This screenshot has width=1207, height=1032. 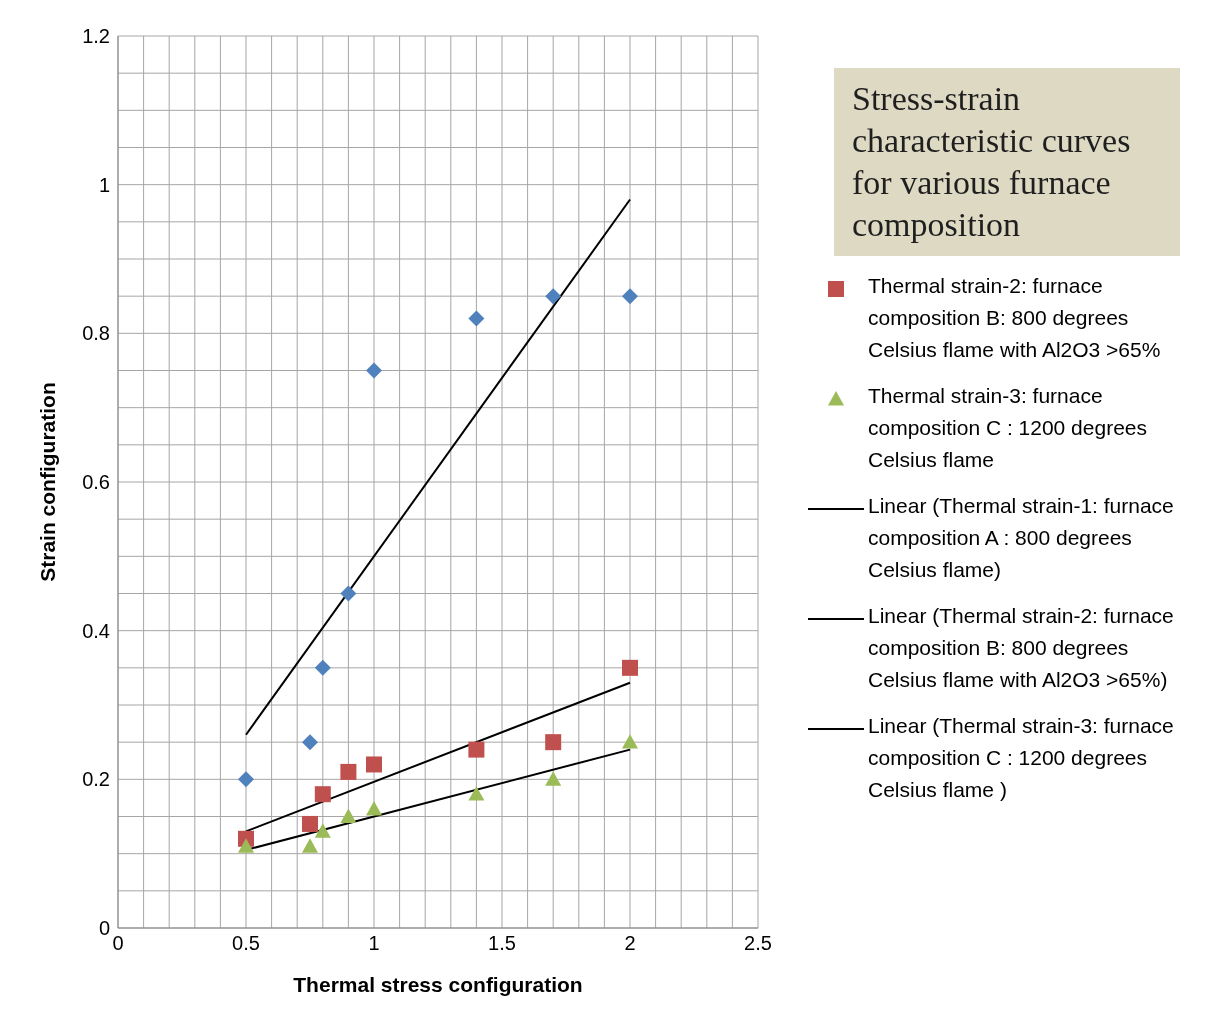 I want to click on y-tick-label: 0.6, so click(x=96, y=482).